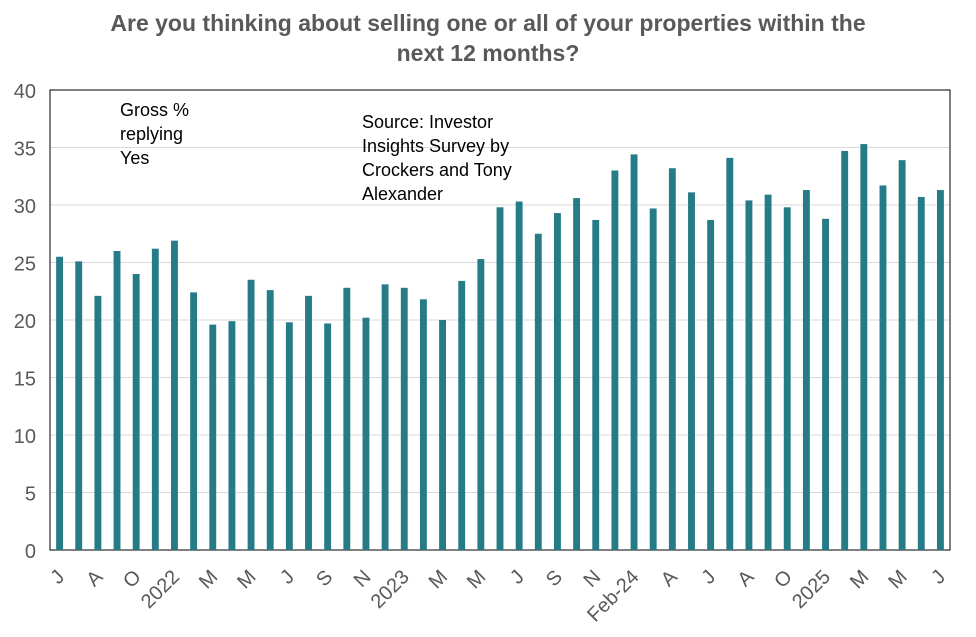 Image resolution: width=976 pixels, height=637 pixels. I want to click on annotation-line: Alexander, so click(403, 194).